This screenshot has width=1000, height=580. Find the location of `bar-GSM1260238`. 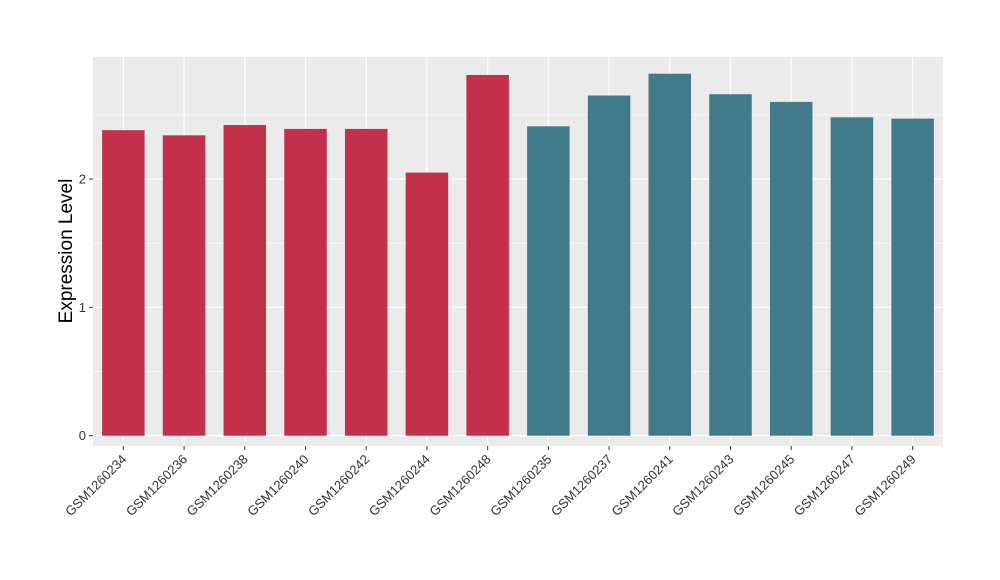

bar-GSM1260238 is located at coordinates (245, 280).